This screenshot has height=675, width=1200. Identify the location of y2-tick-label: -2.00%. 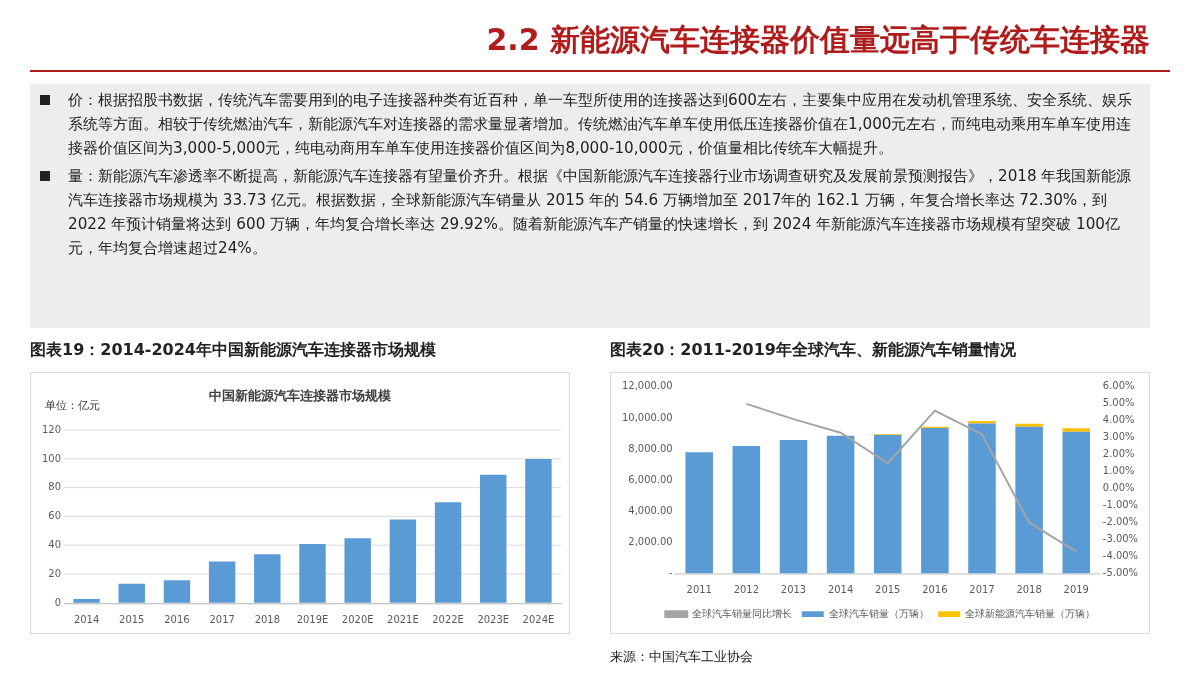
(1120, 522).